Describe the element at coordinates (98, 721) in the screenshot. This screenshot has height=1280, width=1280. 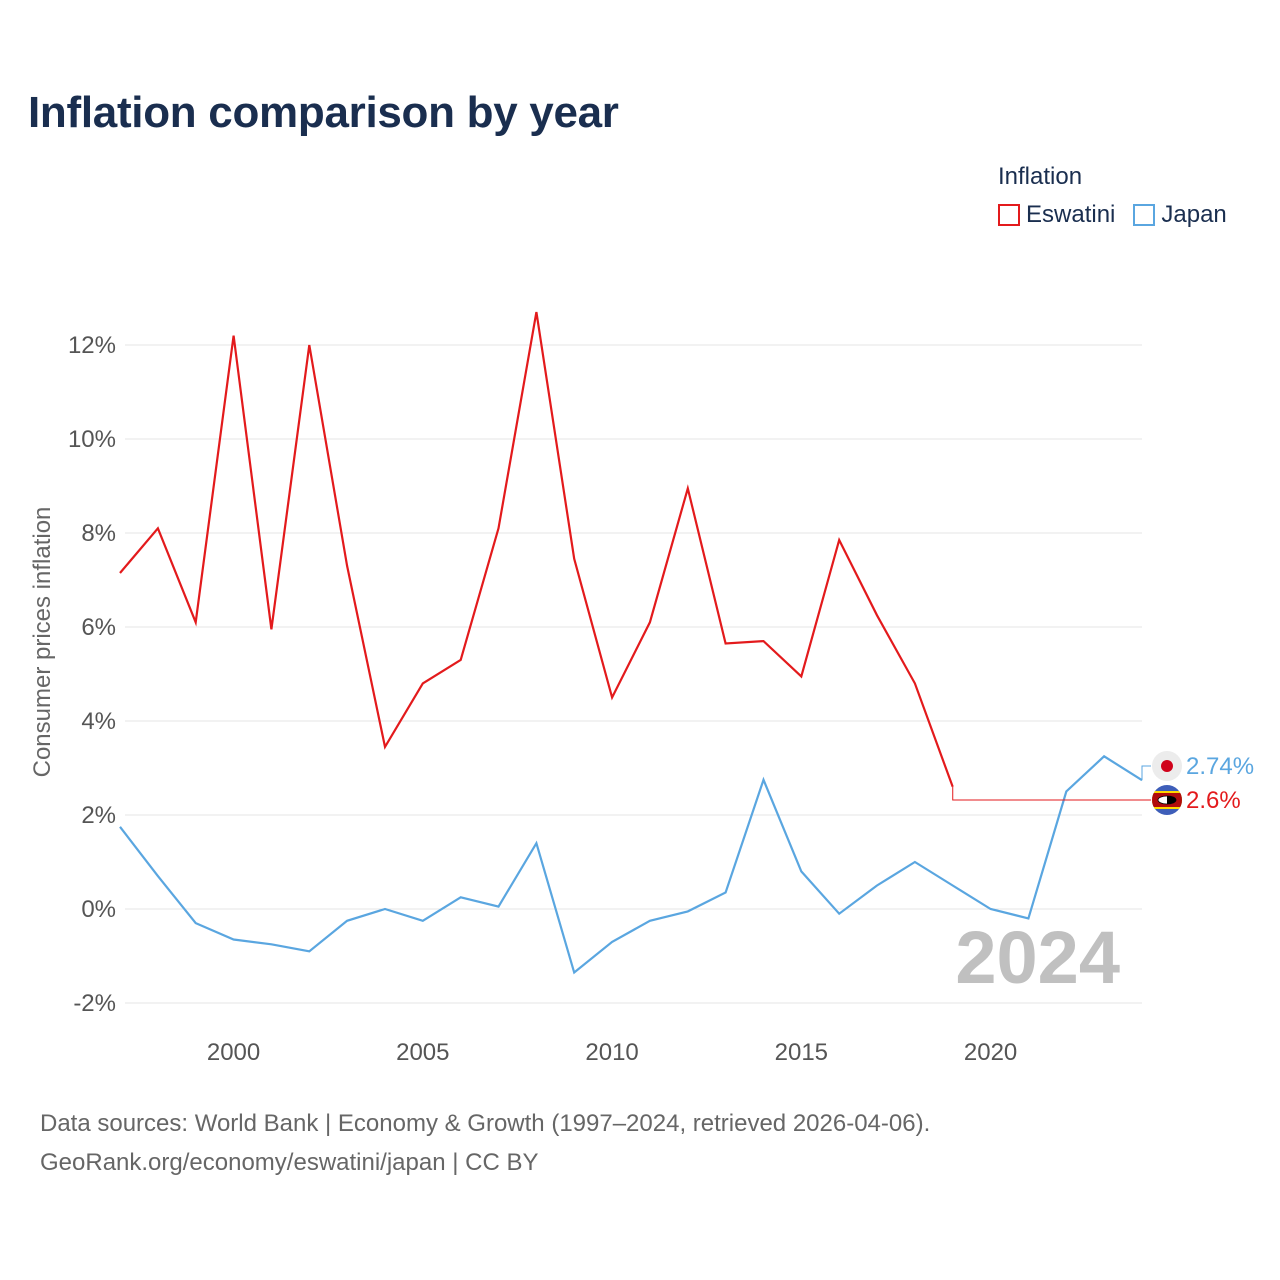
I see `y-tick-label: 4%` at that location.